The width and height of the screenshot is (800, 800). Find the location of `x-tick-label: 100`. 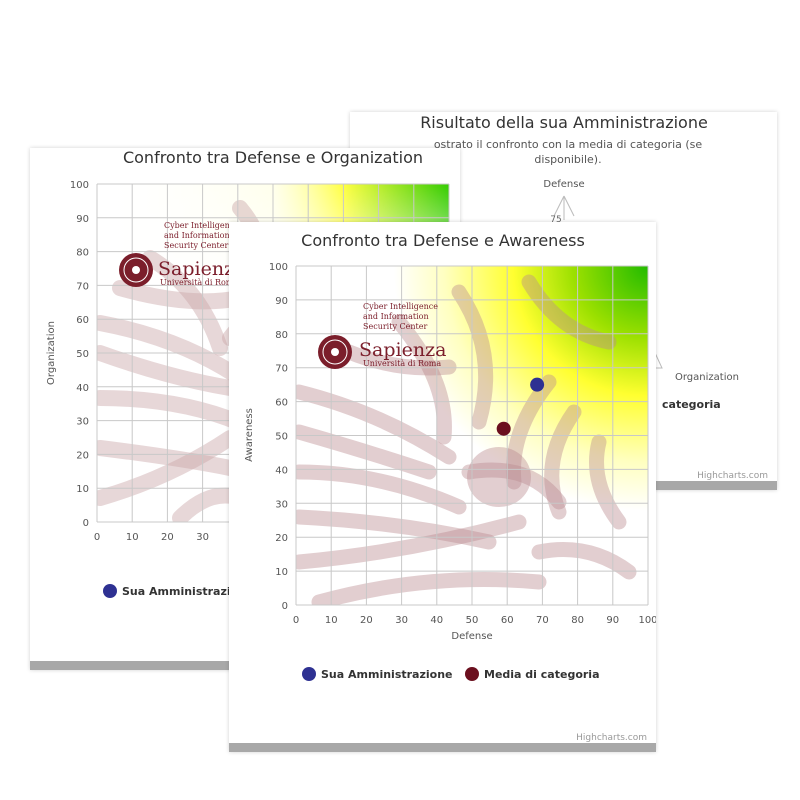

x-tick-label: 100 is located at coordinates (647, 620).